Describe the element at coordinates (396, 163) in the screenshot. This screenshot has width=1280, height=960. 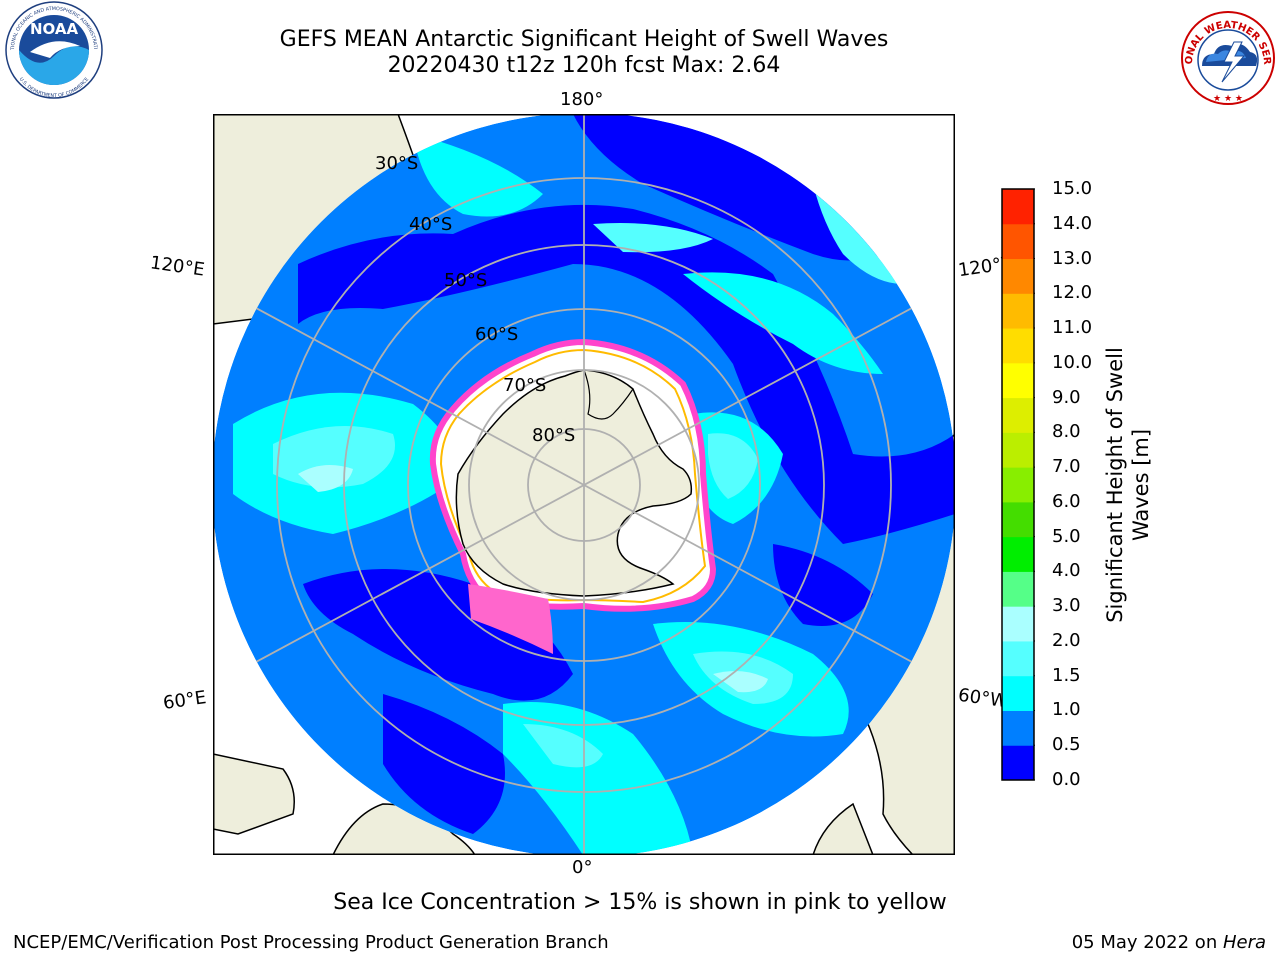
I see `lat-label-30s: 30°S` at that location.